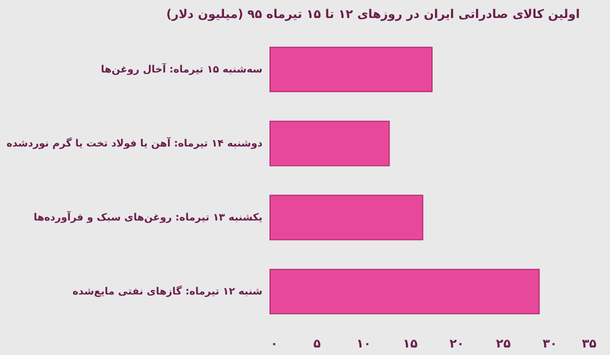  I want to click on chart-title: اولین کالای صادراتی ایران در روزهای ۱۲ تا ۱۵ تیرماه ۹۵ (میلیون دلار), so click(373, 14).